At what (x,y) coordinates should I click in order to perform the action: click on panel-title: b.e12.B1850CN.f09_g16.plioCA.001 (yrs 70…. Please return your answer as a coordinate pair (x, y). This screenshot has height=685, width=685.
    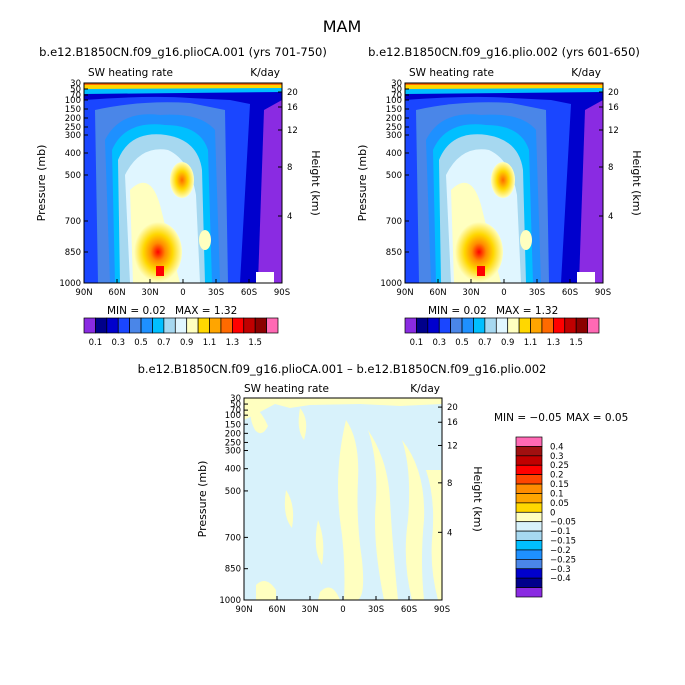
    Looking at the image, I should click on (183, 52).